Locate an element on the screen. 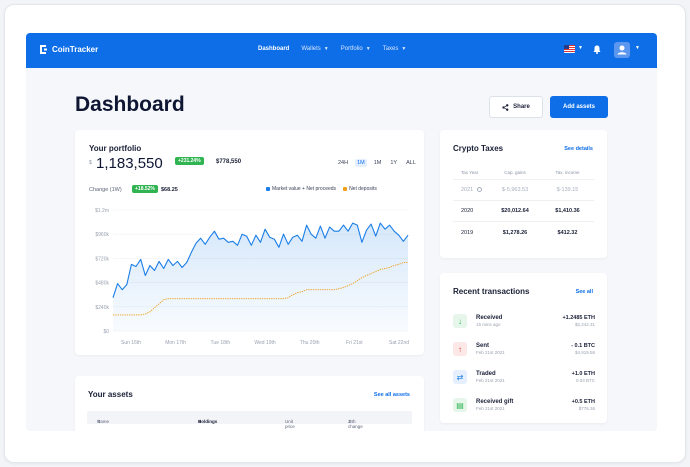 The image size is (690, 467). legend-item-net-deposits: Net deposits is located at coordinates (360, 189).